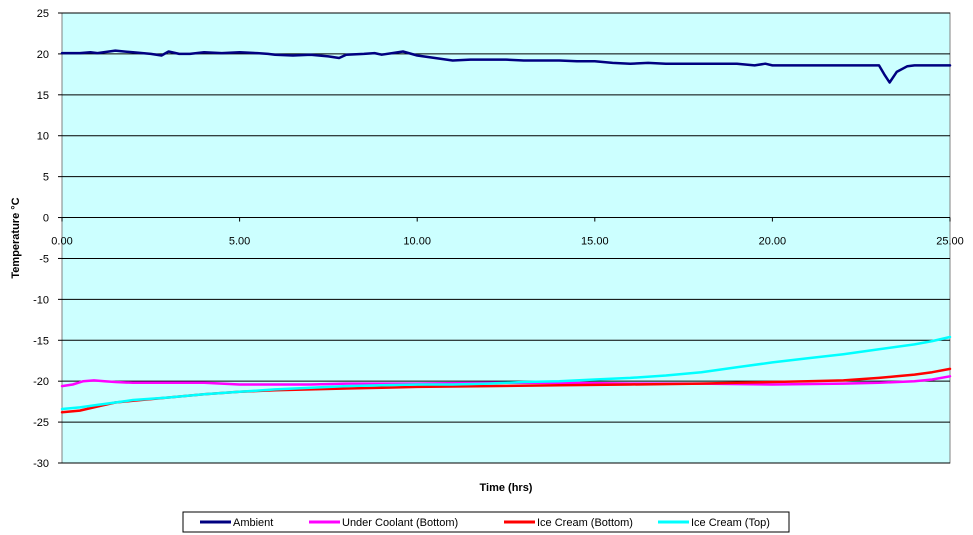 The image size is (973, 535). I want to click on y-tick-label: 25, so click(43, 14).